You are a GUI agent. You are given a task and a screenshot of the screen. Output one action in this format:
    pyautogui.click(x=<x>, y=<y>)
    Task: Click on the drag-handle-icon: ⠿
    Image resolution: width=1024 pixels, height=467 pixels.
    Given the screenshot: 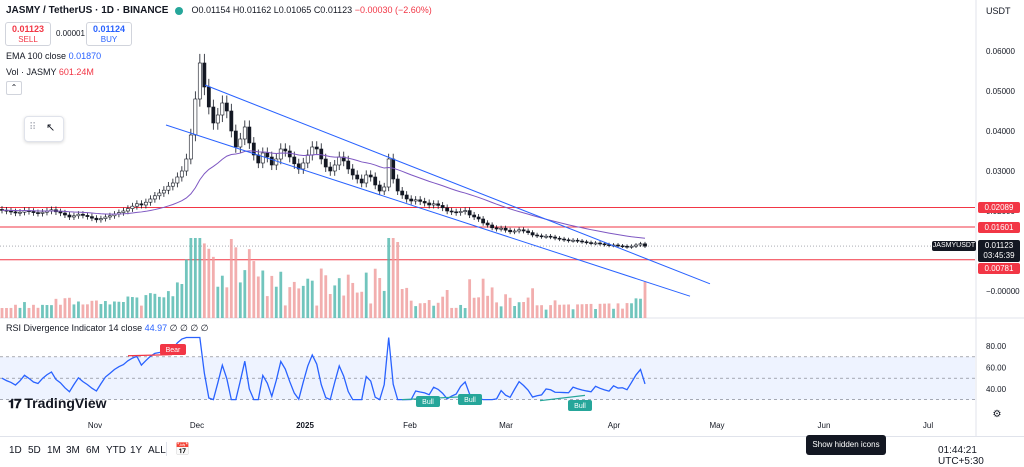 What is the action you would take?
    pyautogui.click(x=33, y=127)
    